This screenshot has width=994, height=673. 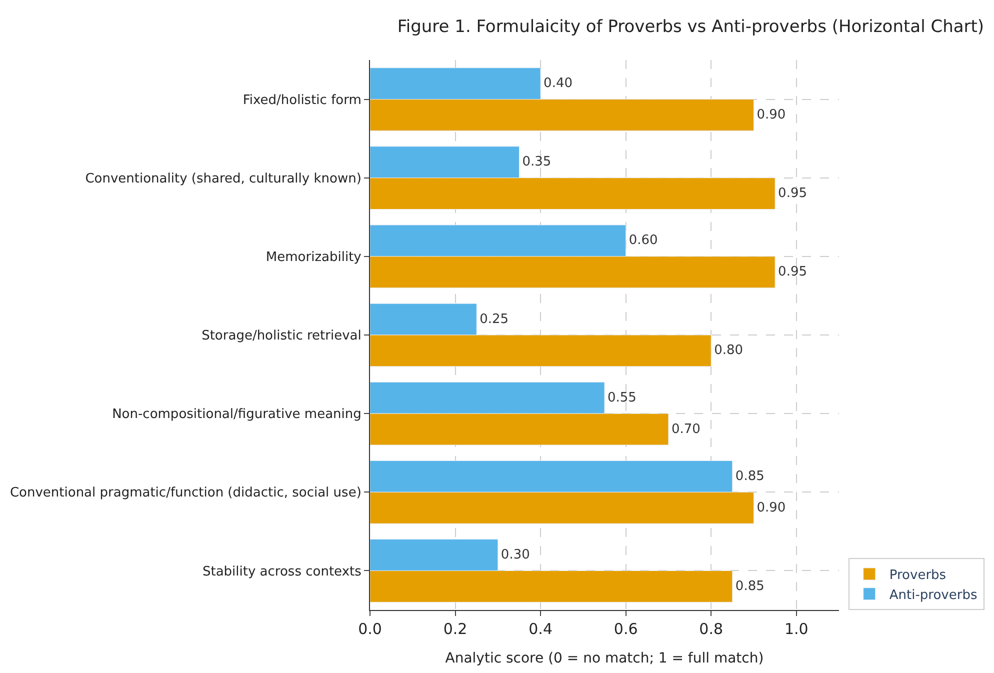 What do you see at coordinates (643, 240) in the screenshot?
I see `data-label: 0.60` at bounding box center [643, 240].